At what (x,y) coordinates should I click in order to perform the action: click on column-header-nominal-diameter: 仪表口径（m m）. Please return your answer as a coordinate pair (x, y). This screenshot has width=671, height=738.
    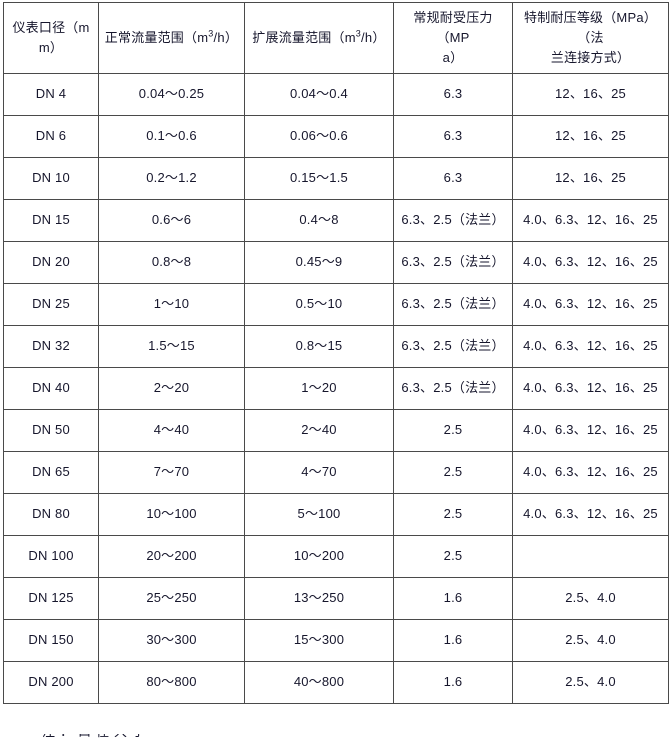
    Looking at the image, I should click on (51, 38).